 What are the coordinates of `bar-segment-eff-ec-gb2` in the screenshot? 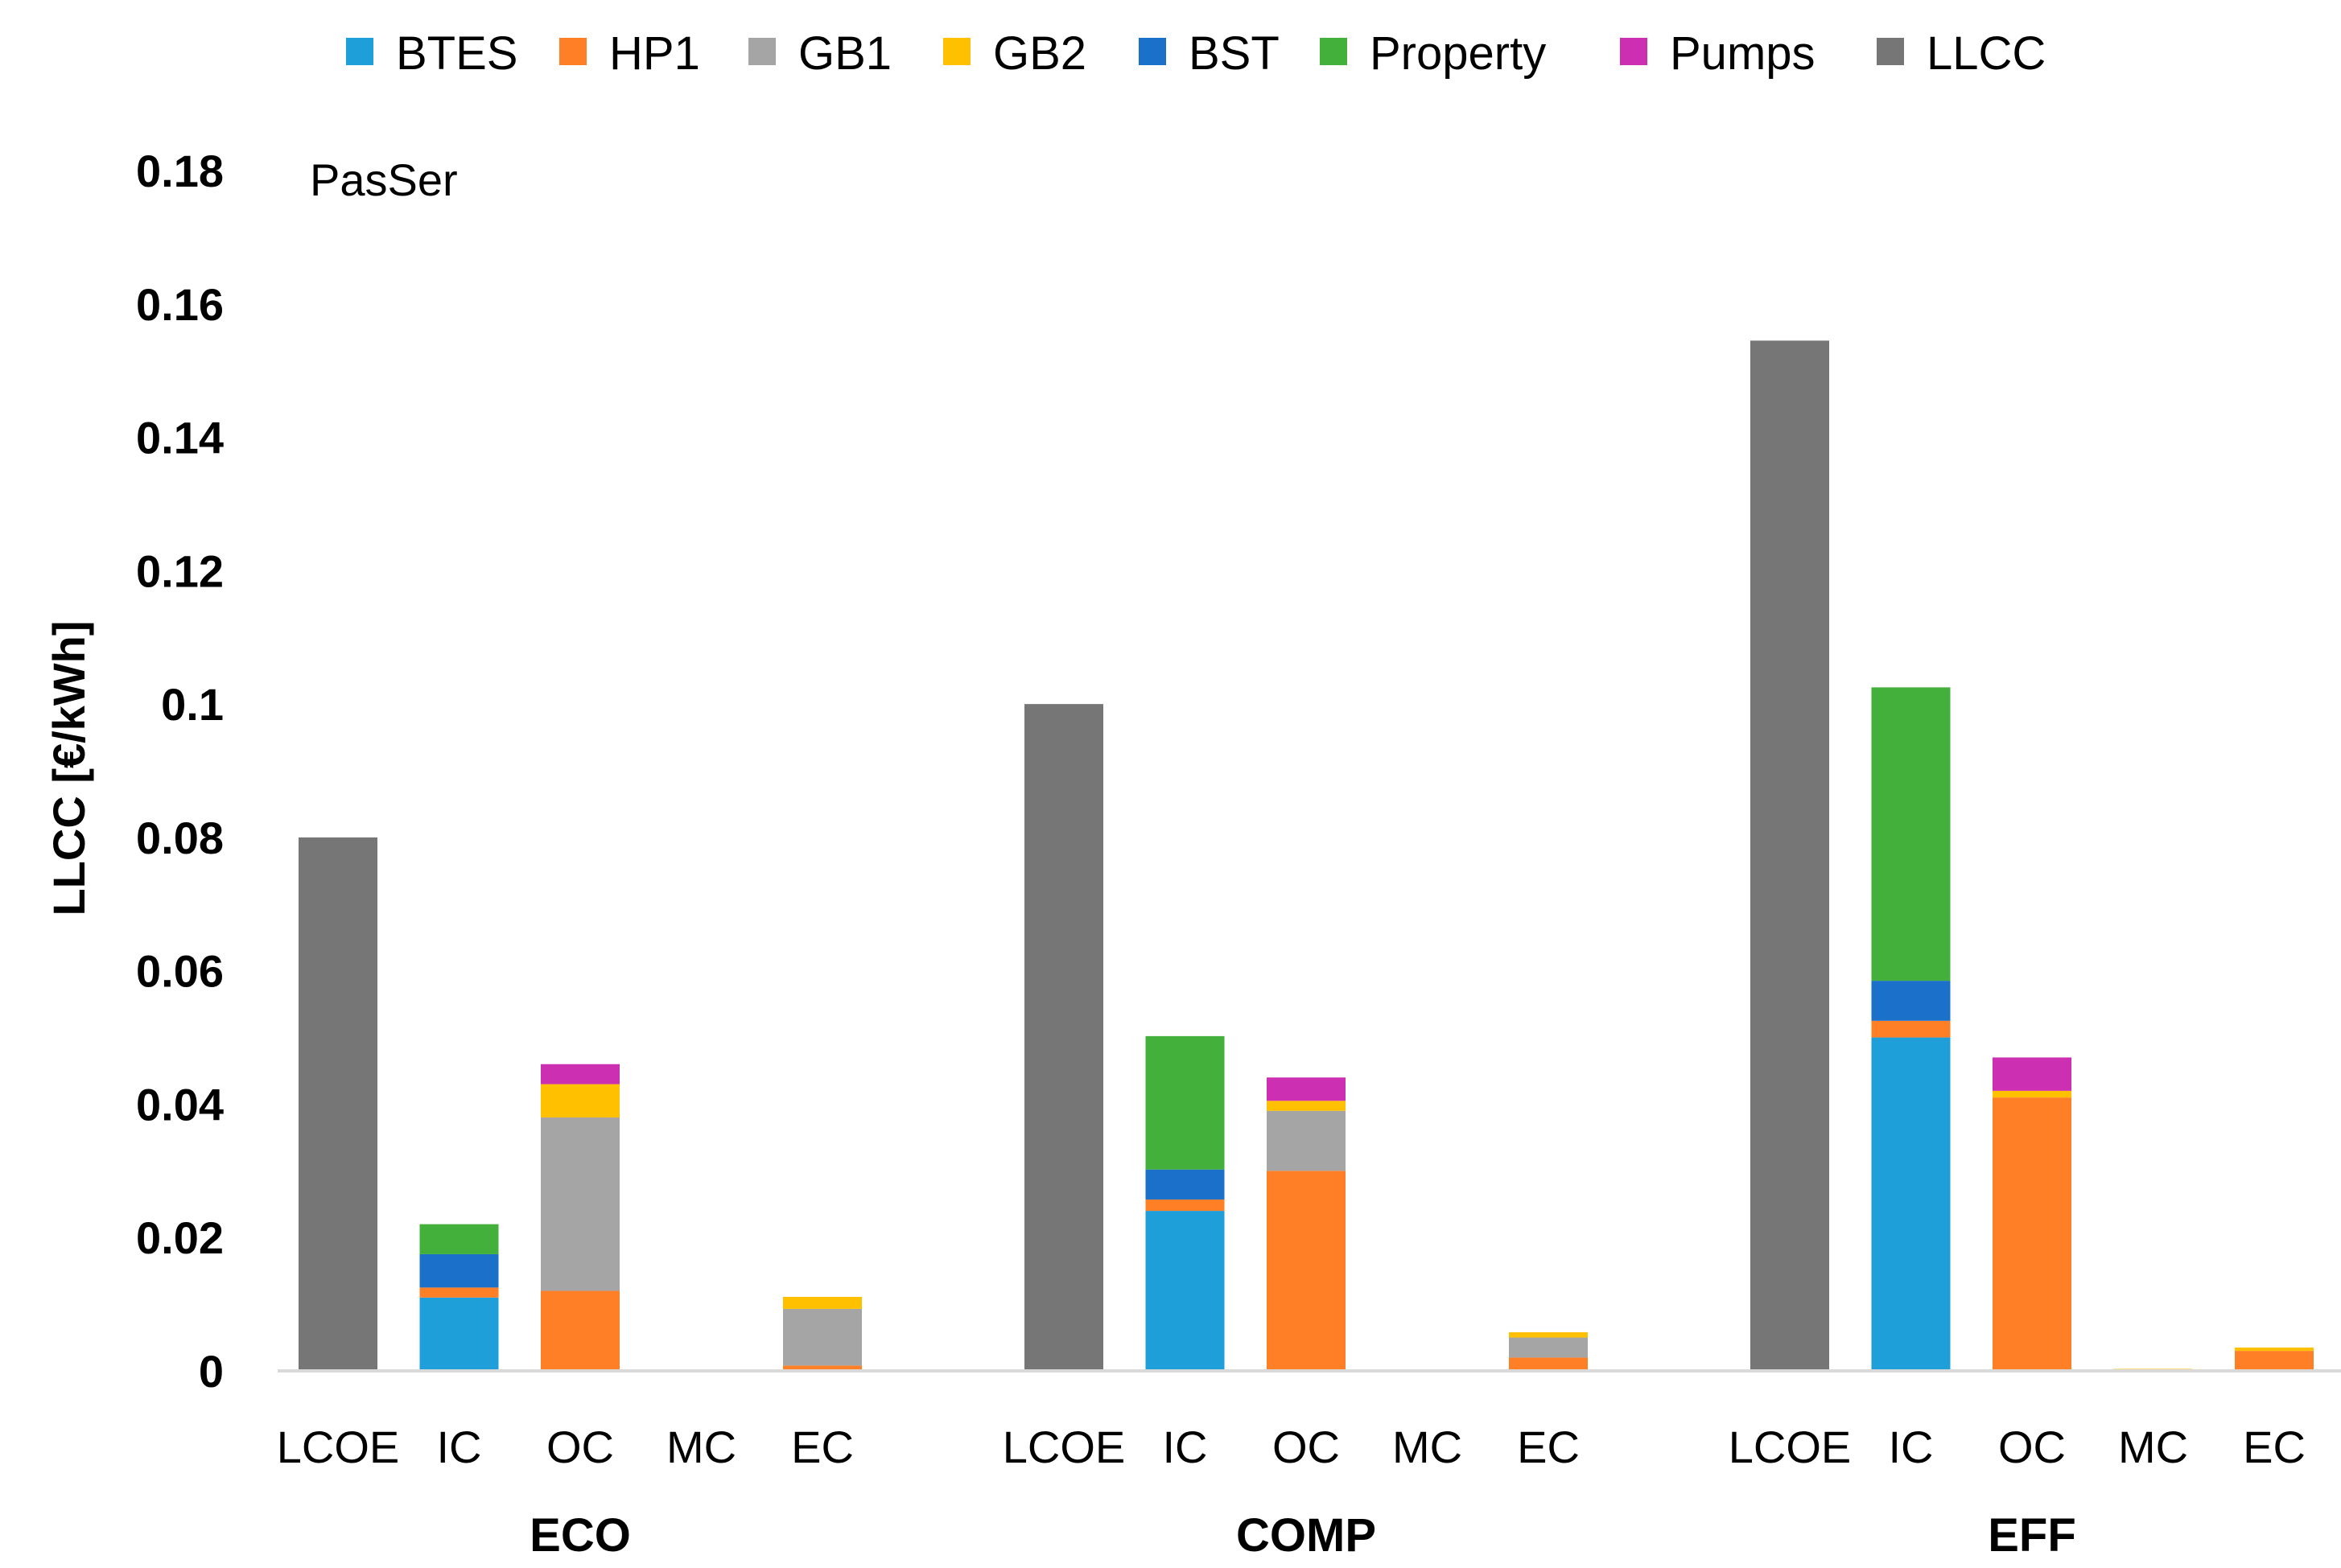 It's located at (2274, 1349).